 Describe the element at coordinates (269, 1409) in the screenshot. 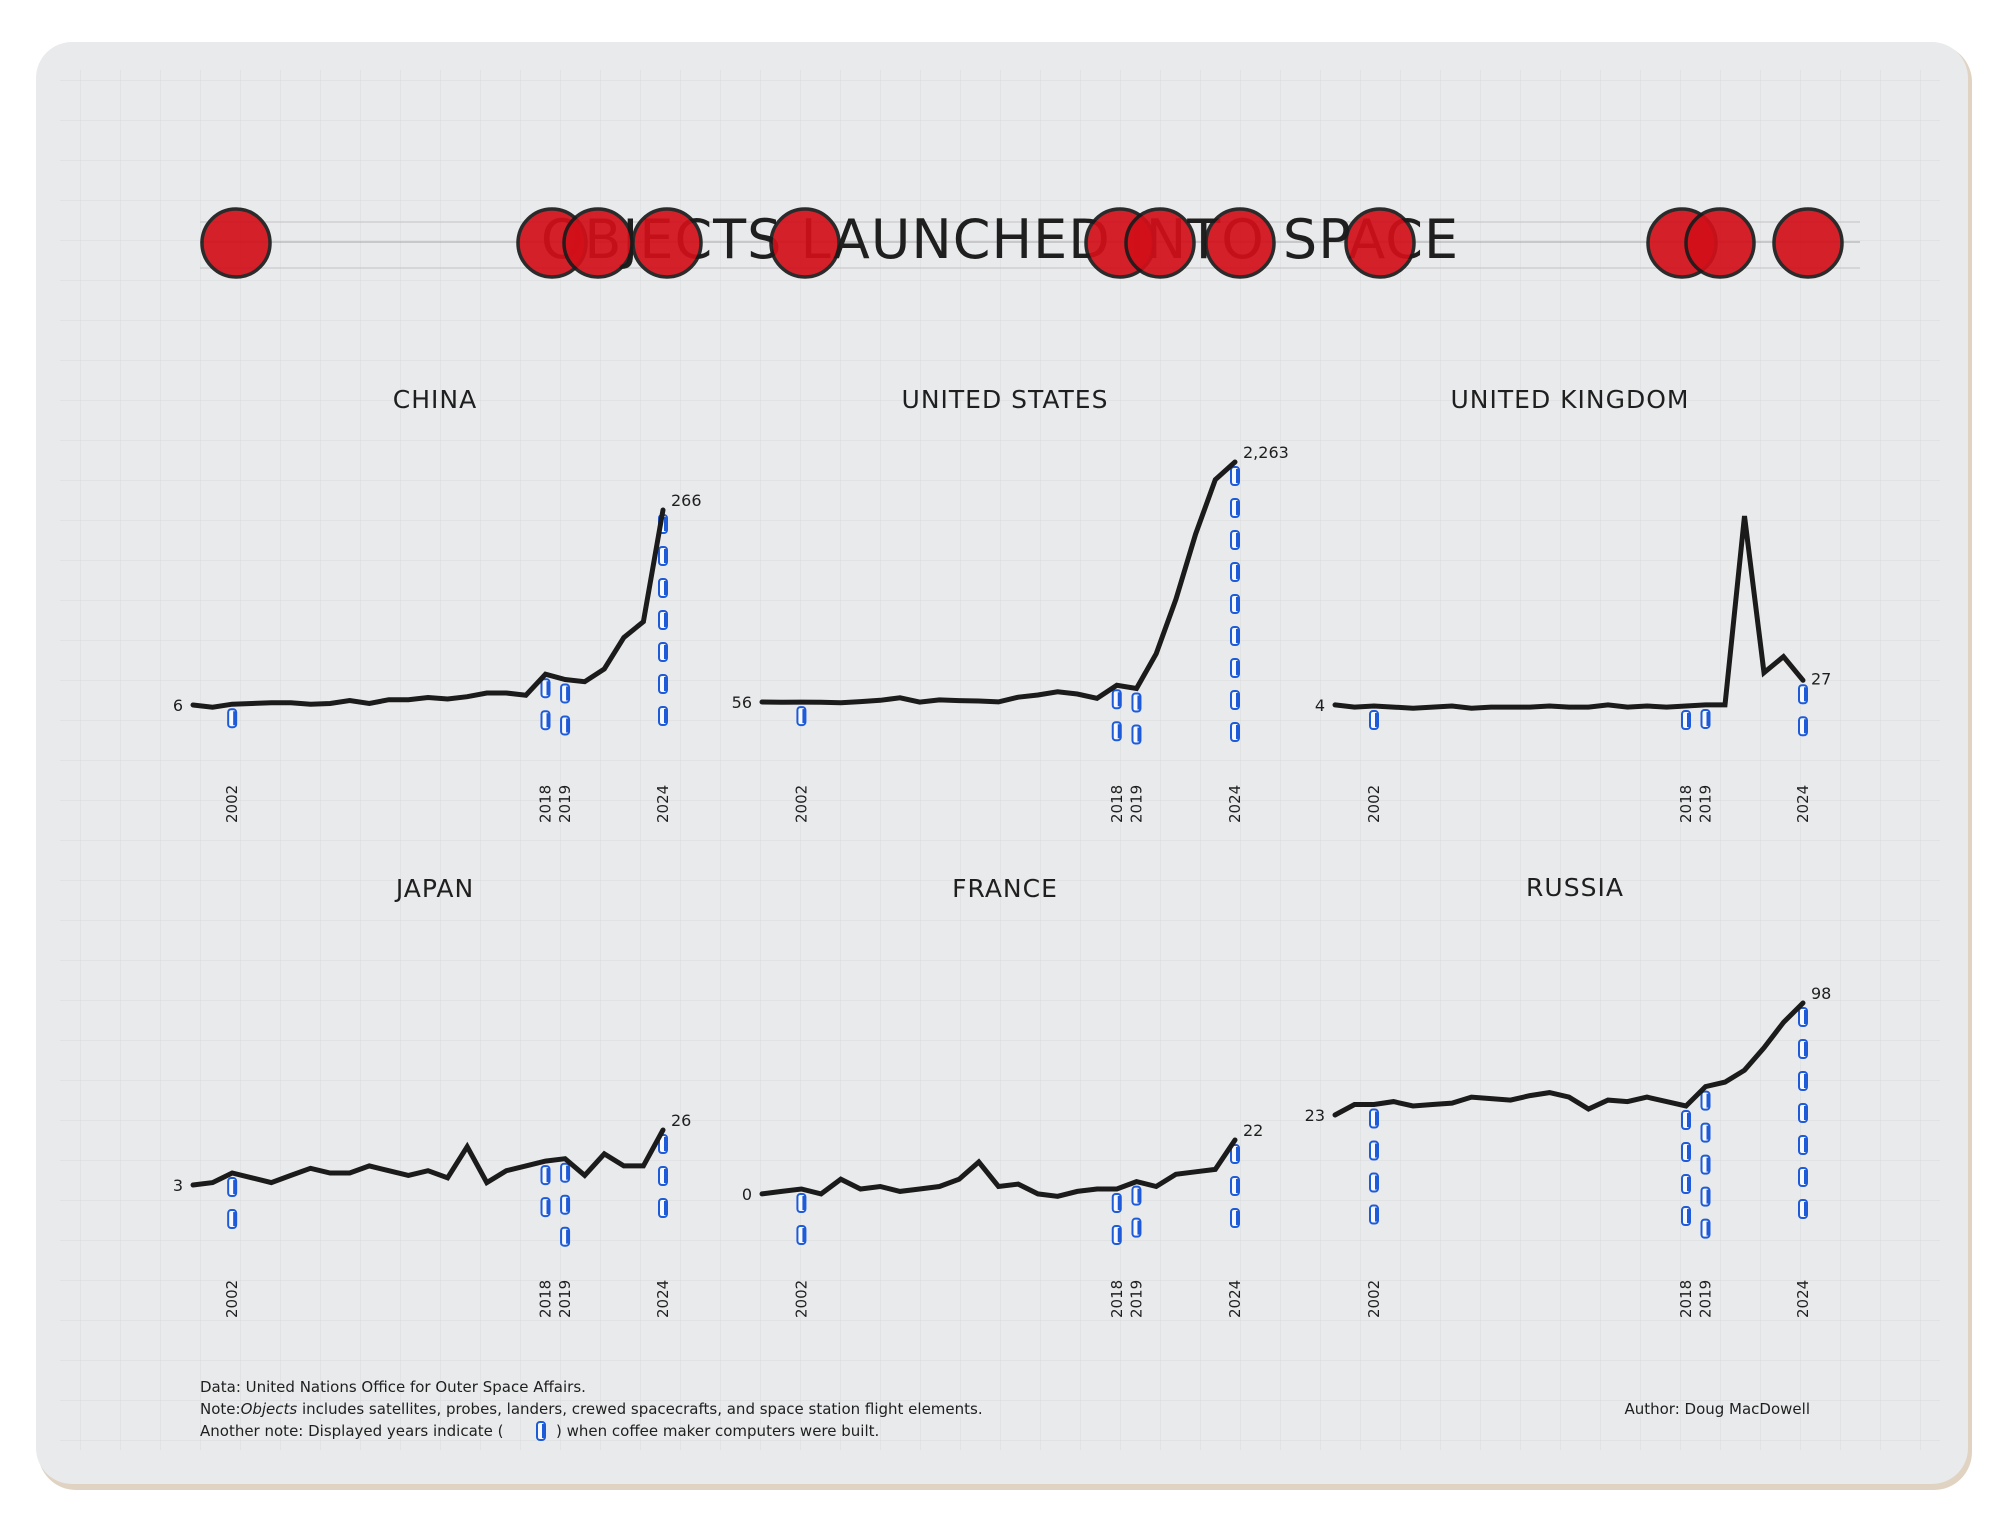

I see `note-term: Objects` at that location.